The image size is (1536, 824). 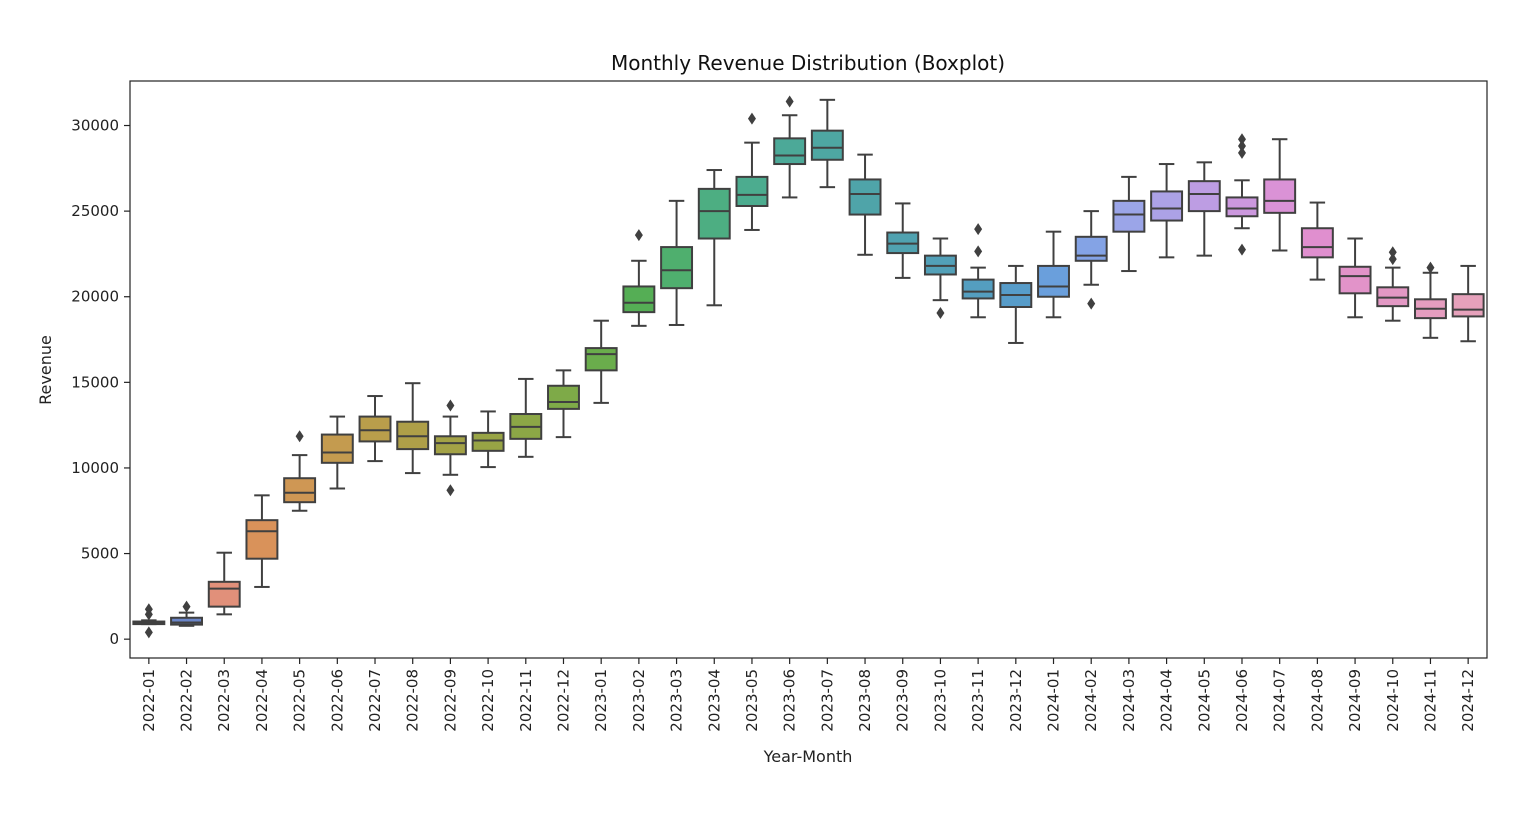 I want to click on x-tick-label: 2022-05, so click(x=300, y=700).